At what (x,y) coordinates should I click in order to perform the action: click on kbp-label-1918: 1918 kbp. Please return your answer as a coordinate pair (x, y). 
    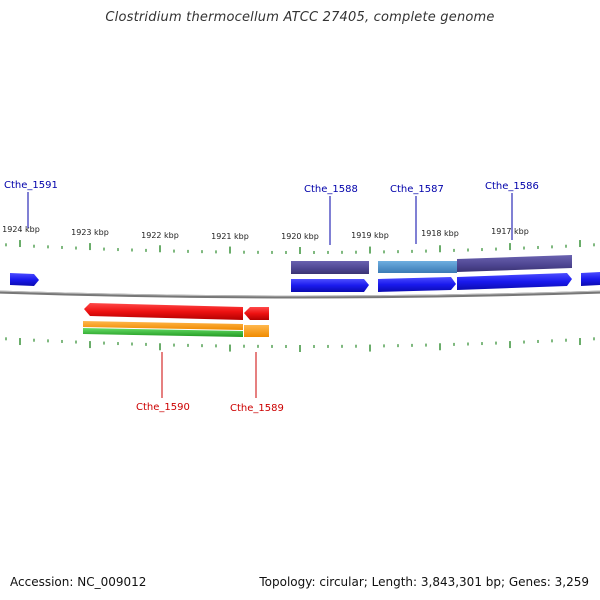
    Looking at the image, I should click on (440, 233).